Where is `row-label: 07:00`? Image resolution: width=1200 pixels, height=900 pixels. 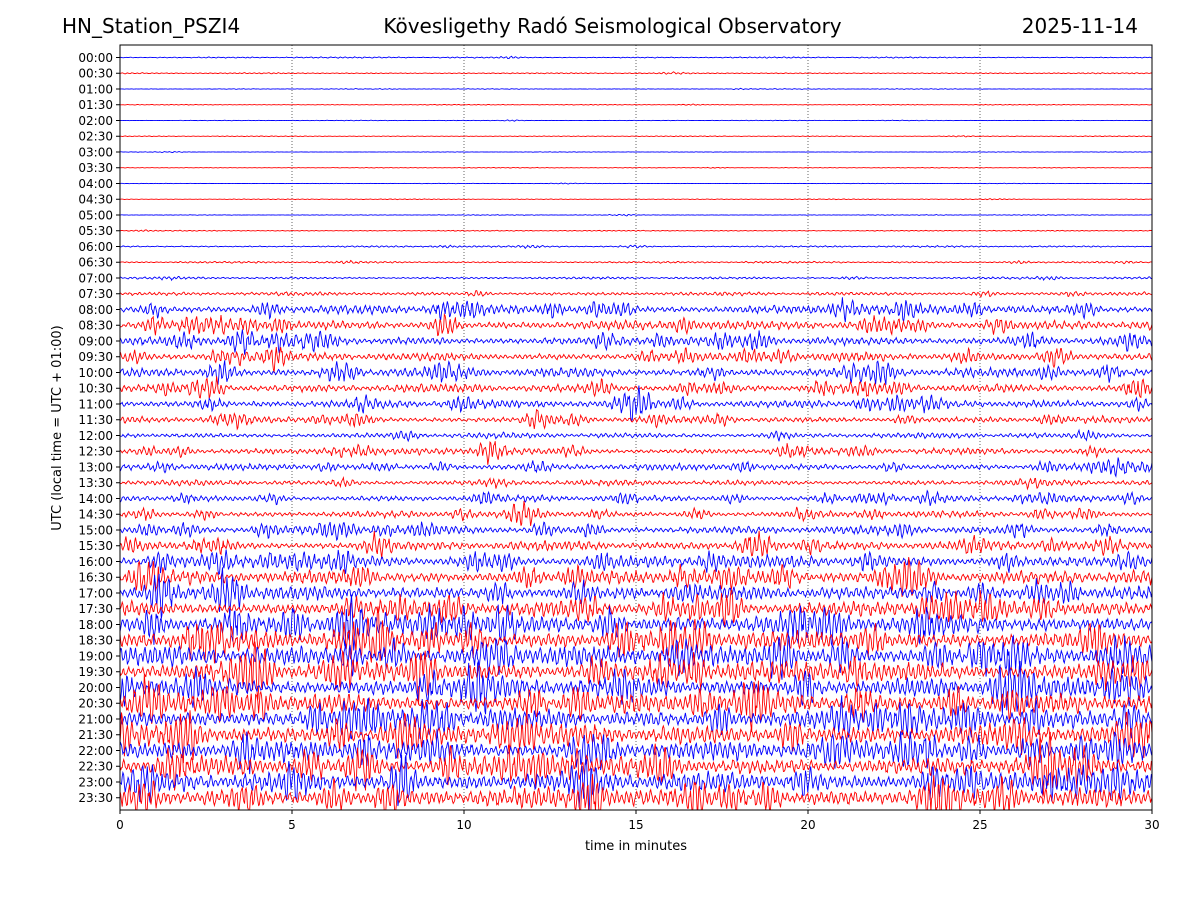
row-label: 07:00 is located at coordinates (95, 278).